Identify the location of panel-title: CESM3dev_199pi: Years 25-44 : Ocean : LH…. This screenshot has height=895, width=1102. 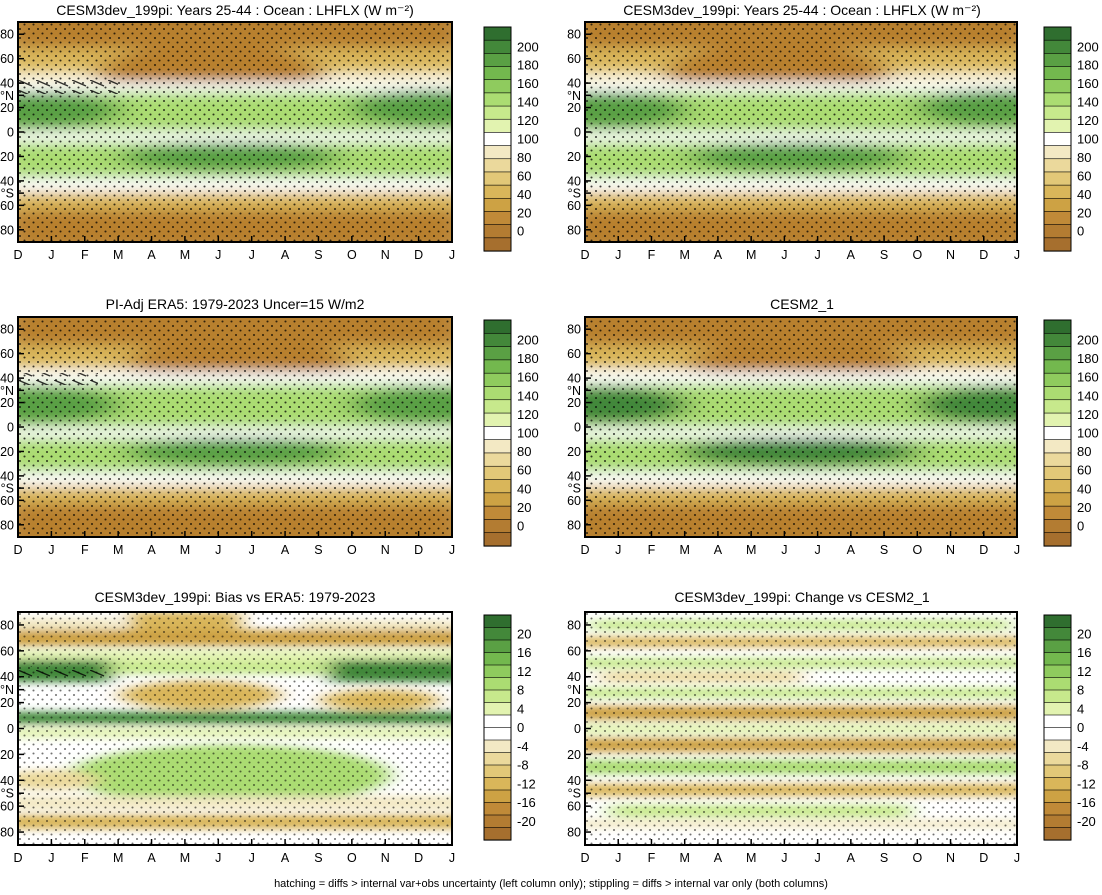
(802, 10).